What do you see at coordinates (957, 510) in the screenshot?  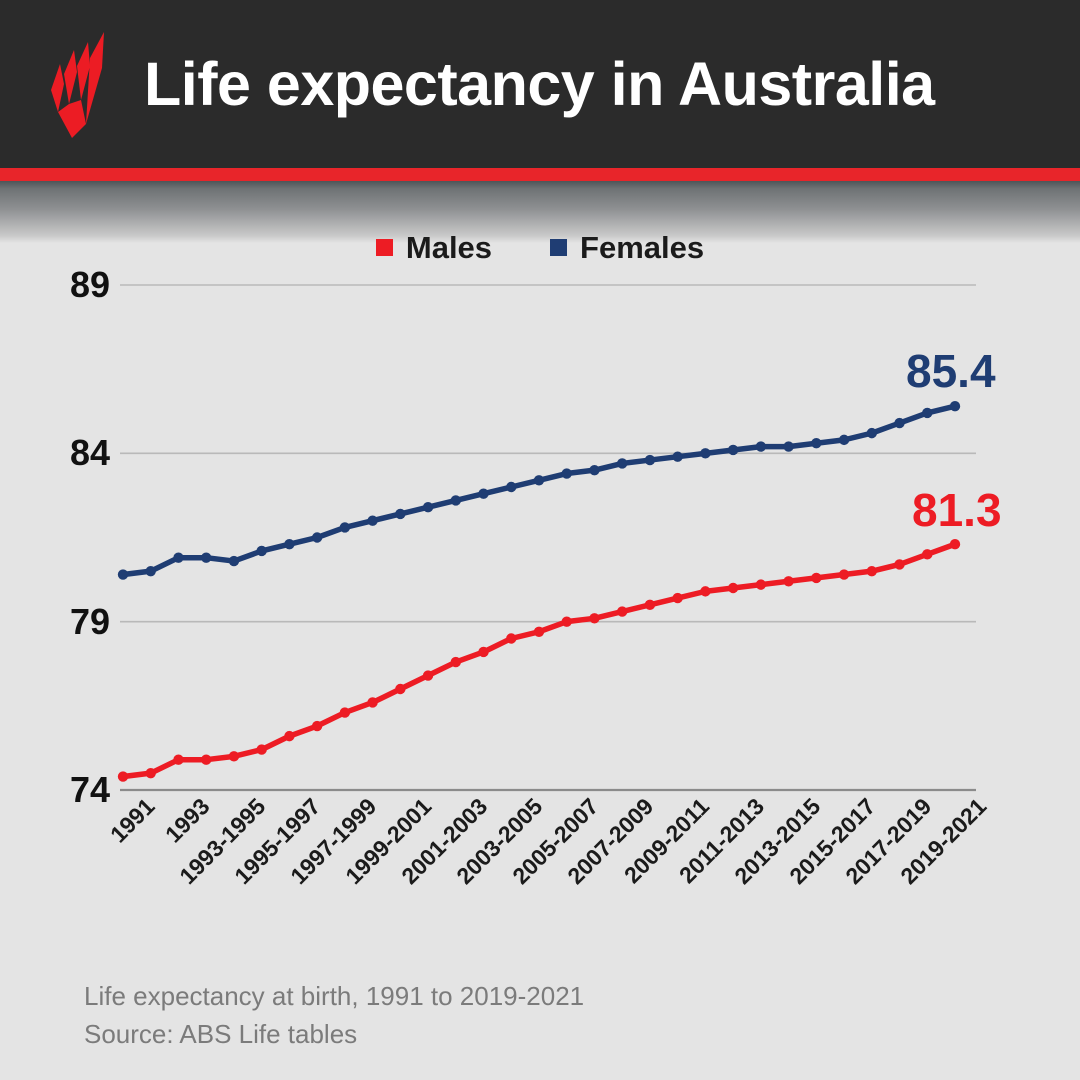 I see `end-label-males: 81.3` at bounding box center [957, 510].